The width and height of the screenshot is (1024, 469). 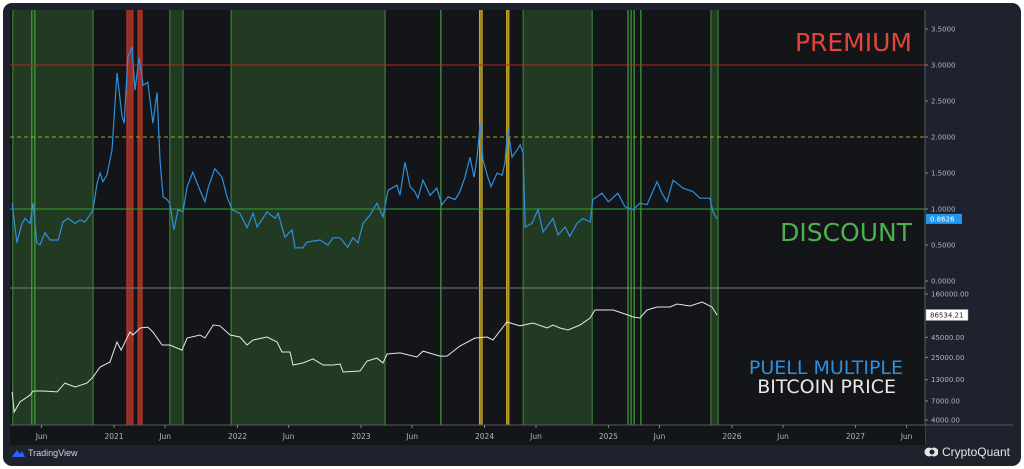 I want to click on x-tick-label: 2024, so click(x=484, y=436).